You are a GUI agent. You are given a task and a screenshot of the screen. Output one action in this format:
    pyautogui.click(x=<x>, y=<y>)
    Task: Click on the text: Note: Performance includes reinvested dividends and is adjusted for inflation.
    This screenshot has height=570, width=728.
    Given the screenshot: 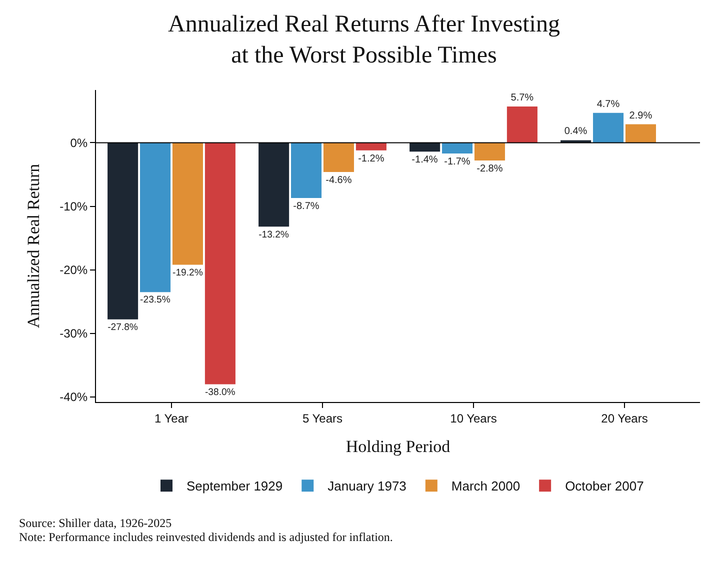 What is the action you would take?
    pyautogui.click(x=206, y=537)
    